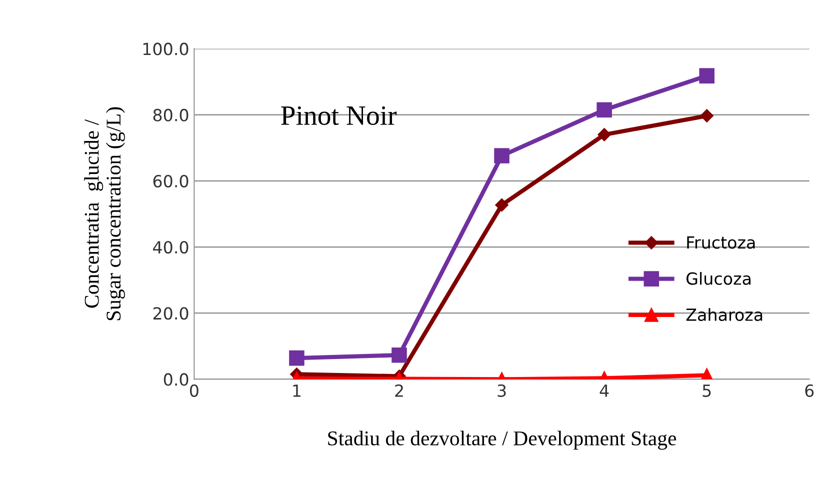  What do you see at coordinates (194, 390) in the screenshot?
I see `x-tick-label: 0` at bounding box center [194, 390].